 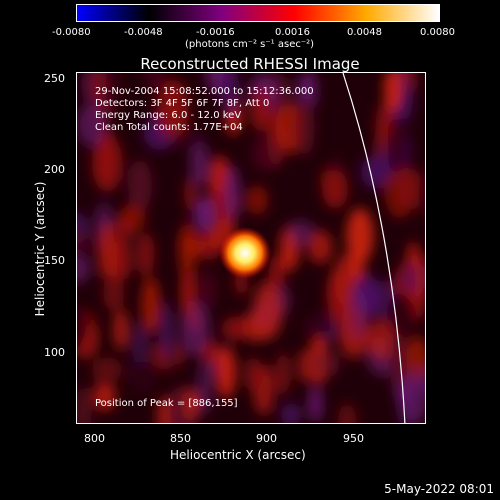 What do you see at coordinates (266, 438) in the screenshot?
I see `x-tick-900: 900` at bounding box center [266, 438].